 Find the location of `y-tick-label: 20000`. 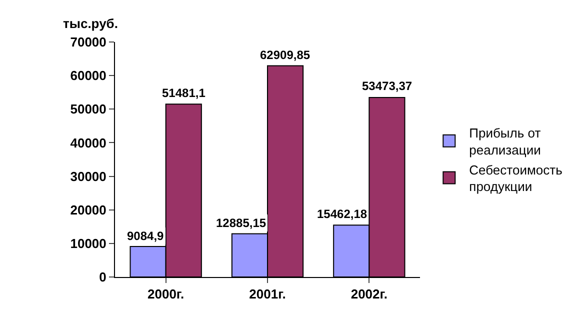

y-tick-label: 20000 is located at coordinates (88, 210).